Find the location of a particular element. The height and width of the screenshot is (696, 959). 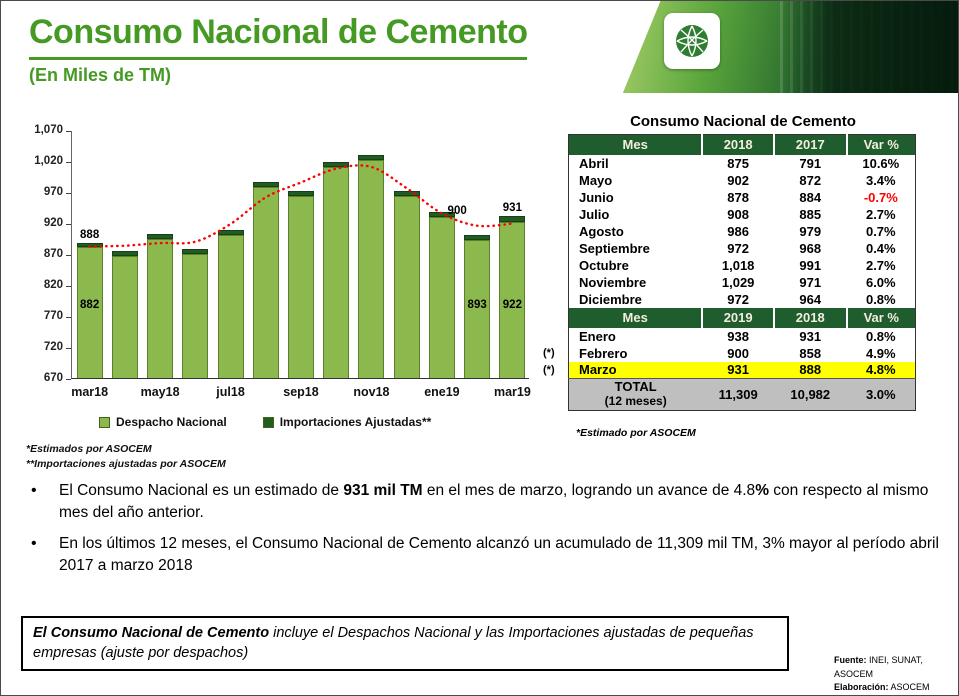

table-cell-value: 900 is located at coordinates (738, 353).